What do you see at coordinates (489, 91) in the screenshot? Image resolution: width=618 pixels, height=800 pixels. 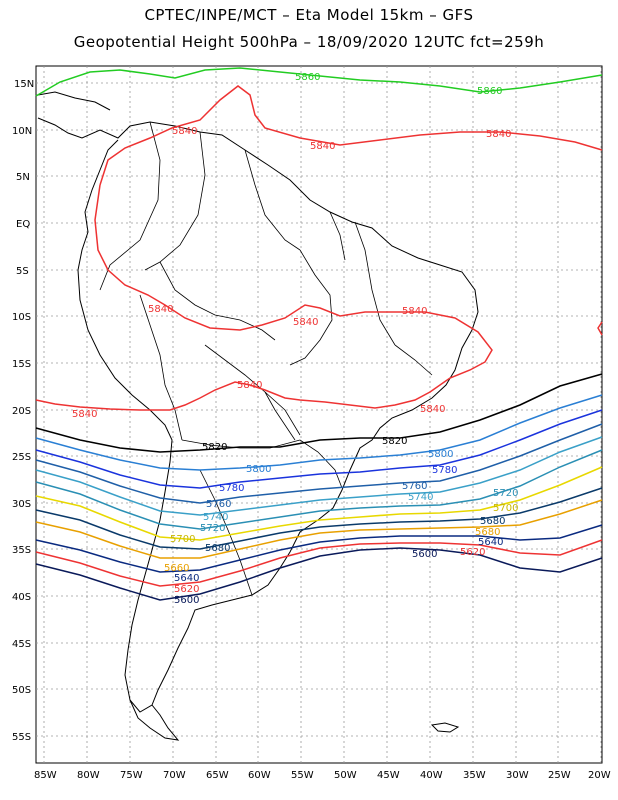 I see `label-5860-b: 5860` at bounding box center [489, 91].